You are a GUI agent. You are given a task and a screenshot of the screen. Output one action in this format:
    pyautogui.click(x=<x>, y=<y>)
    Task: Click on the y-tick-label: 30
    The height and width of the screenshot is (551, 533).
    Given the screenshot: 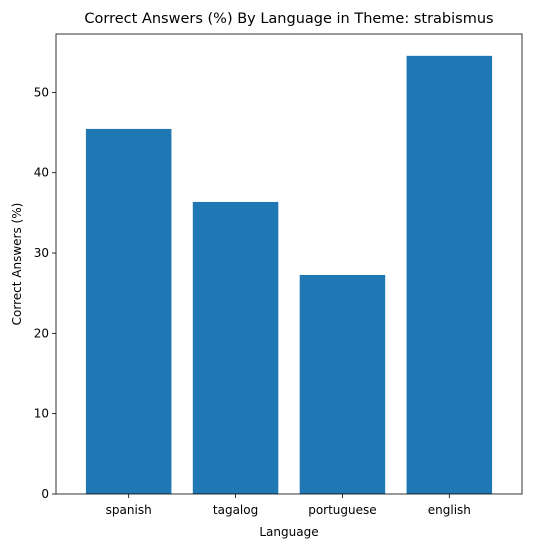 What is the action you would take?
    pyautogui.click(x=41, y=253)
    